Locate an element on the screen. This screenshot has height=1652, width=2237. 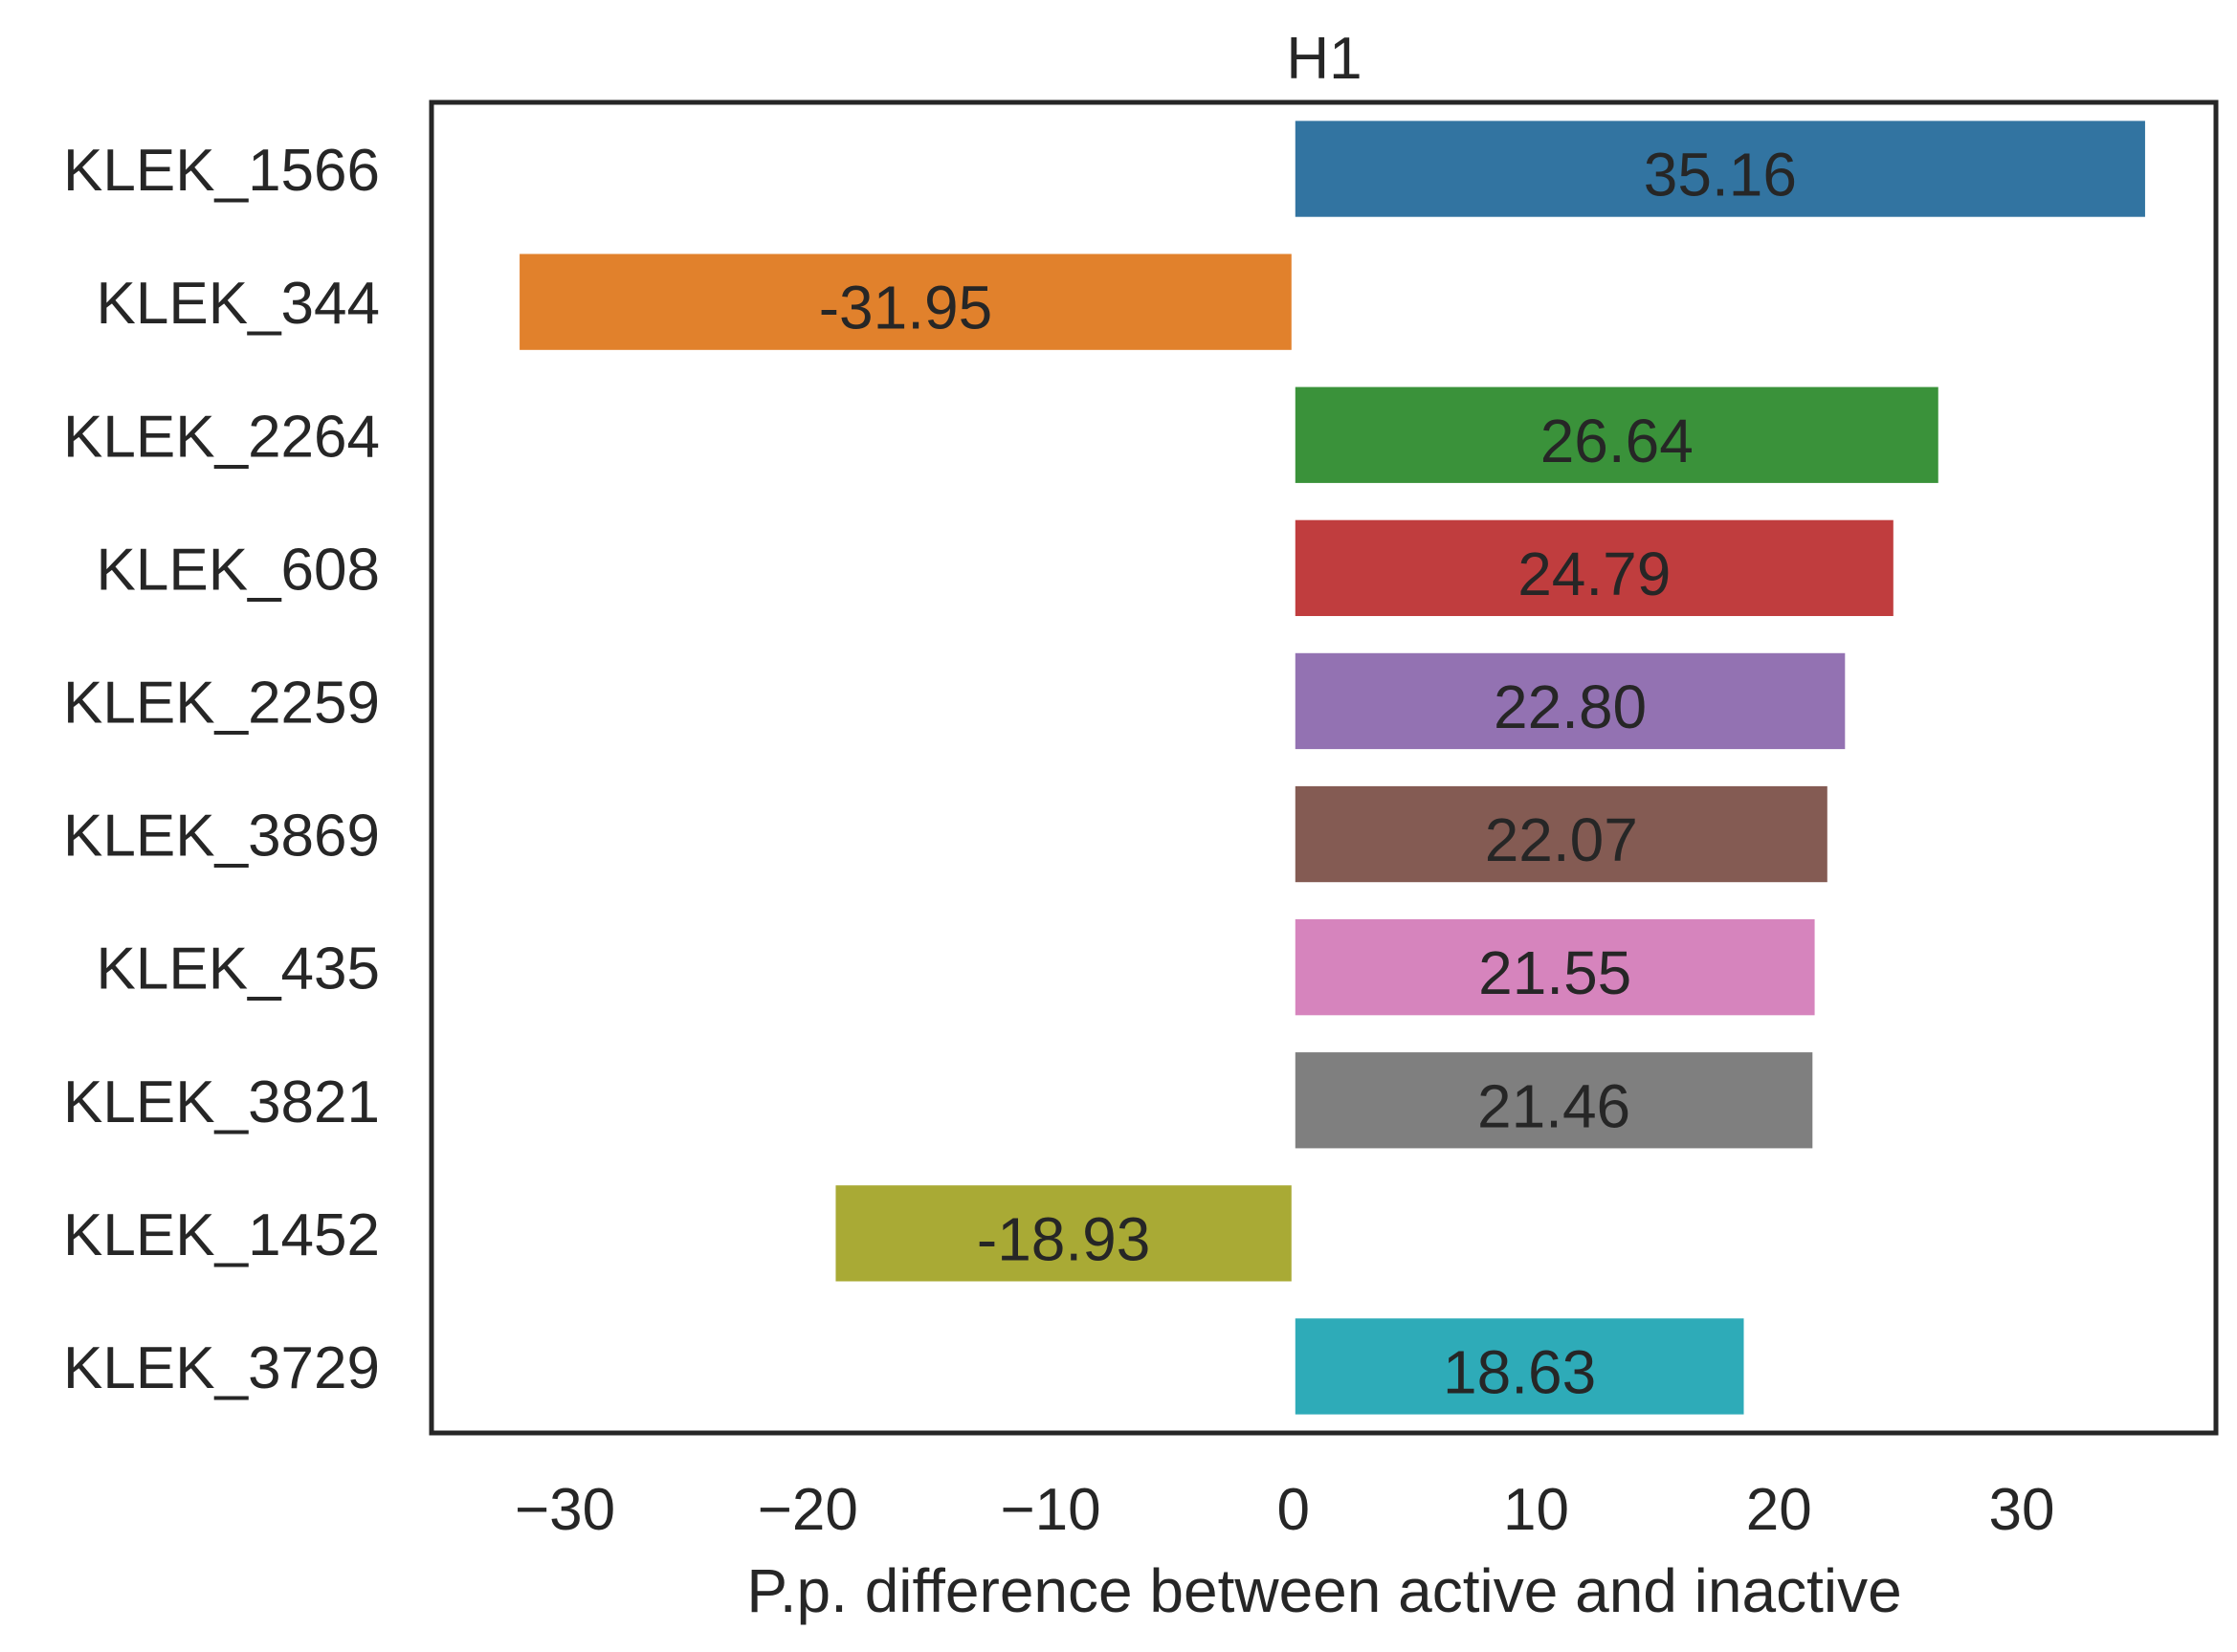
bar-value-label: 26.64 is located at coordinates (1617, 441).